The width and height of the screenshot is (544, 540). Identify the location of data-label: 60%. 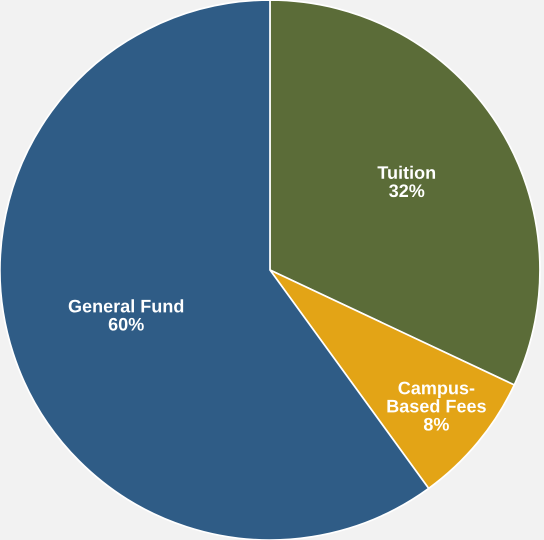
(126, 324).